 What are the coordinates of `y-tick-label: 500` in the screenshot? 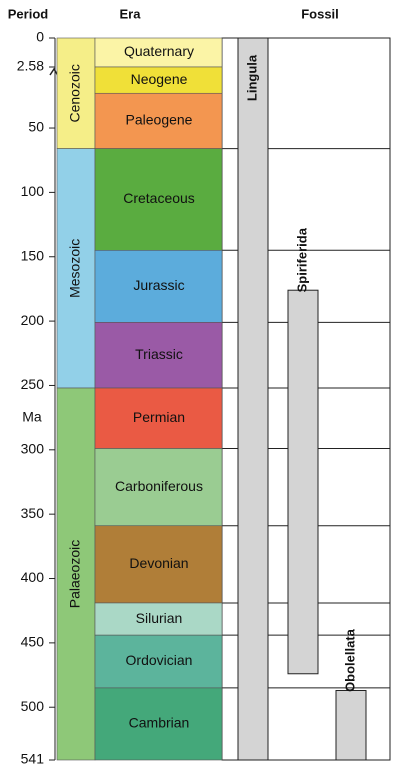 It's located at (33, 706).